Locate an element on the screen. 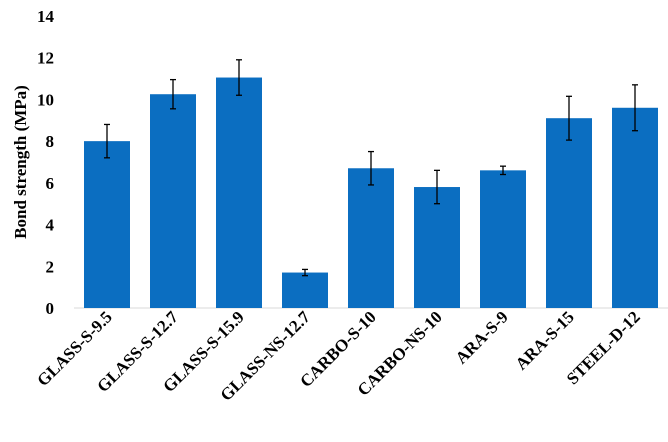  x-tick-label: ARA-S-15 is located at coordinates (545, 340).